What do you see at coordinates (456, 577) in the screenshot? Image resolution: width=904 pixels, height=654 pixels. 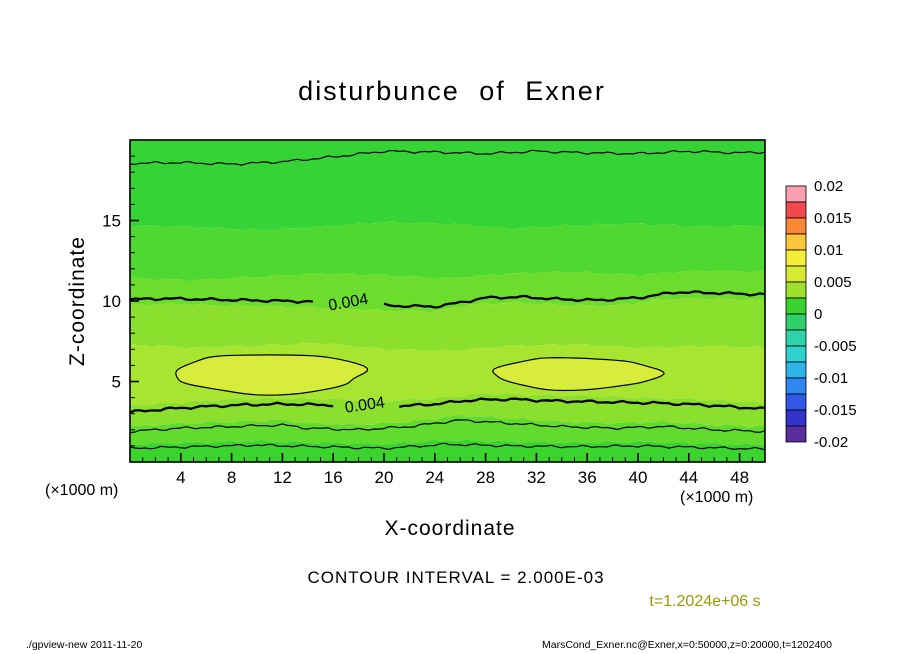 I see `contour-interval-note: CONTOUR INTERVAL = 2.000E-03` at bounding box center [456, 577].